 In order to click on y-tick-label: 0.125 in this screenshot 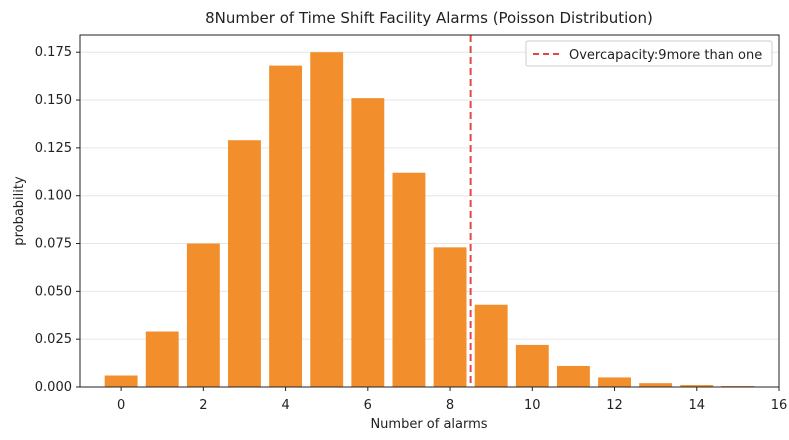, I will do `click(53, 148)`.